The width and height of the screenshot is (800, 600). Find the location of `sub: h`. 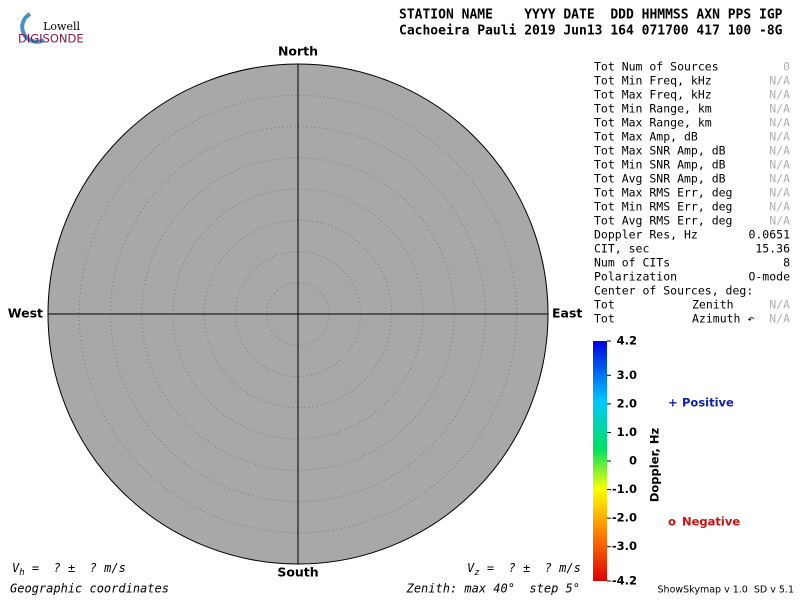

sub: h is located at coordinates (21, 573).